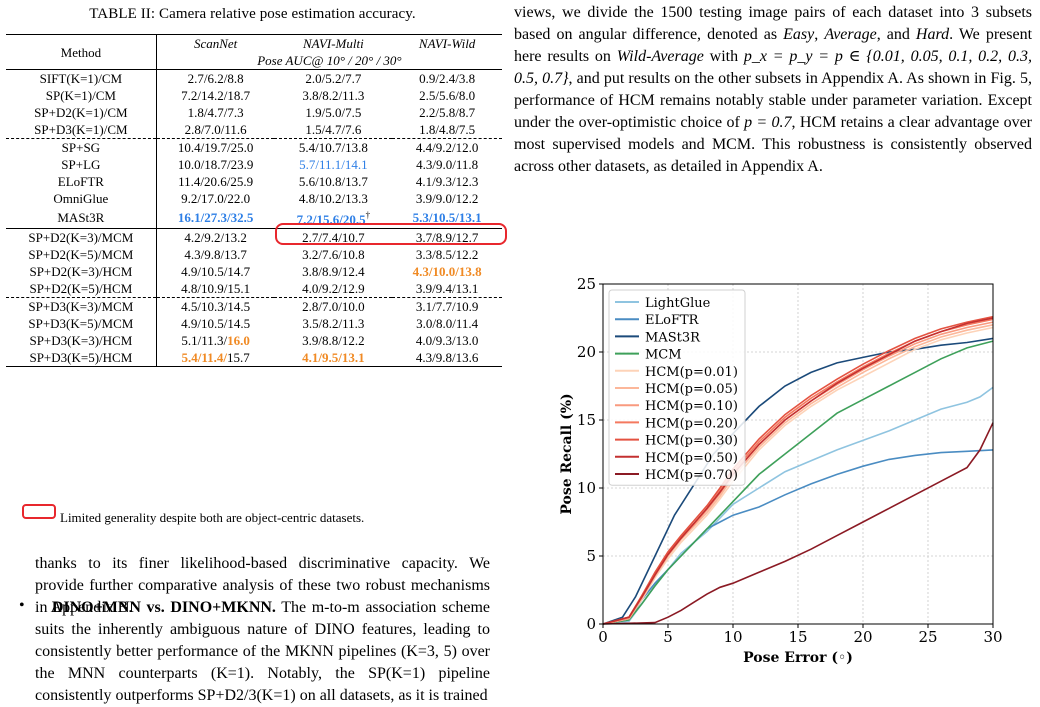 The height and width of the screenshot is (707, 1040). Describe the element at coordinates (797, 637) in the screenshot. I see `x-tick-label: 15` at that location.